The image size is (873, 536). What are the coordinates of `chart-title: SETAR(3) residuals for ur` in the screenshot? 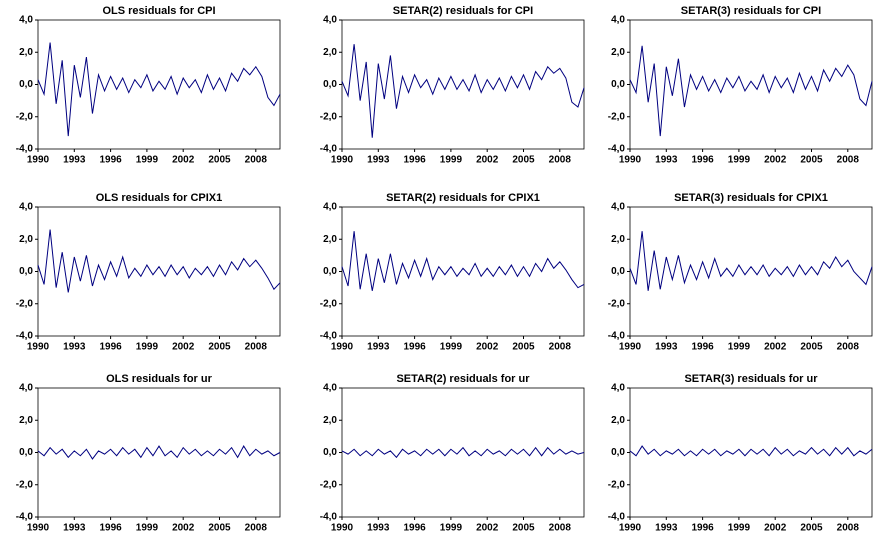 It's located at (751, 379).